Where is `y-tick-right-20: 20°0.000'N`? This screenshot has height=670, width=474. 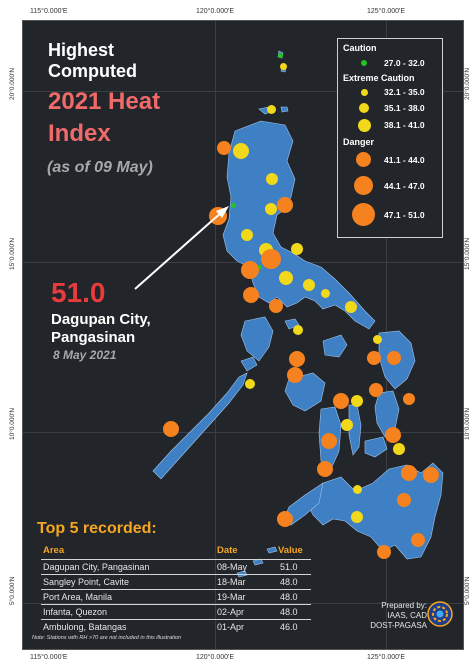 y-tick-right-20: 20°0.000'N is located at coordinates (467, 83).